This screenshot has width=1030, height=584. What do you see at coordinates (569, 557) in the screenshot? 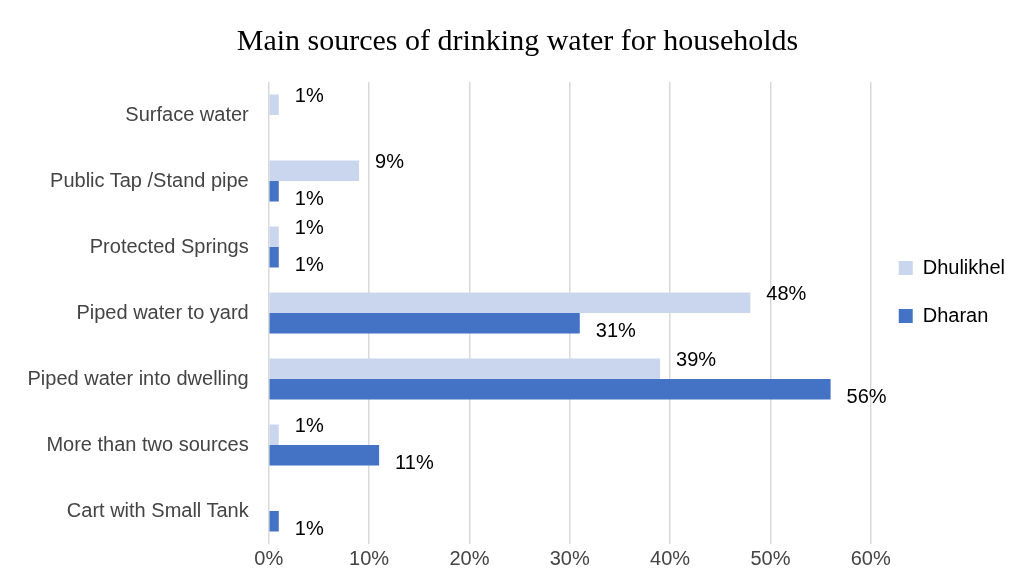
I see `x-tick-label: 30%` at bounding box center [569, 557].